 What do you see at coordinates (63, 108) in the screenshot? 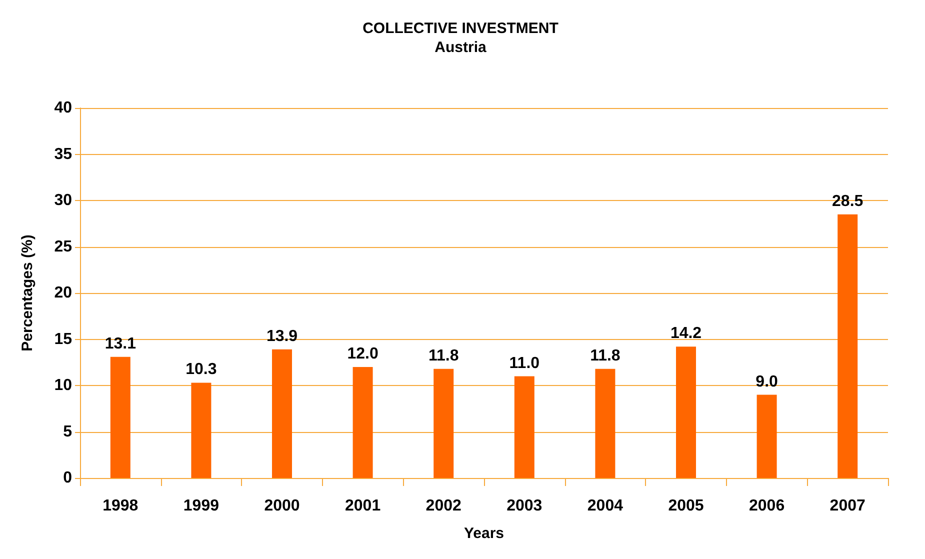
I see `y-tick-label: 40` at bounding box center [63, 108].